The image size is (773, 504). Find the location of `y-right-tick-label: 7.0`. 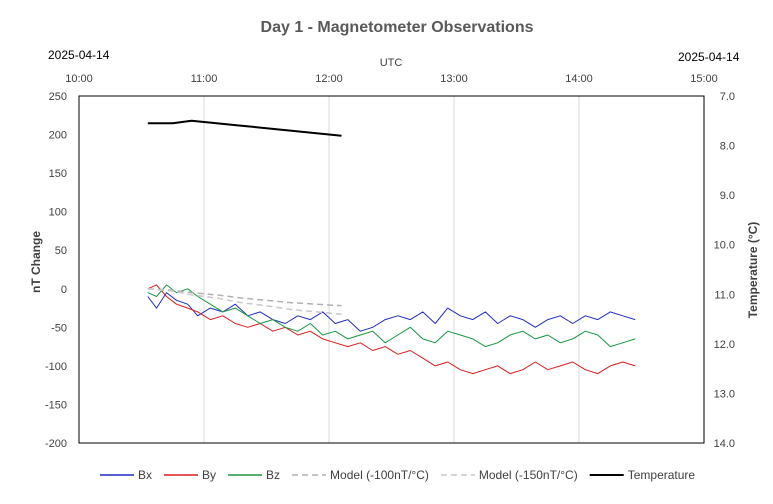

y-right-tick-label: 7.0 is located at coordinates (727, 97).